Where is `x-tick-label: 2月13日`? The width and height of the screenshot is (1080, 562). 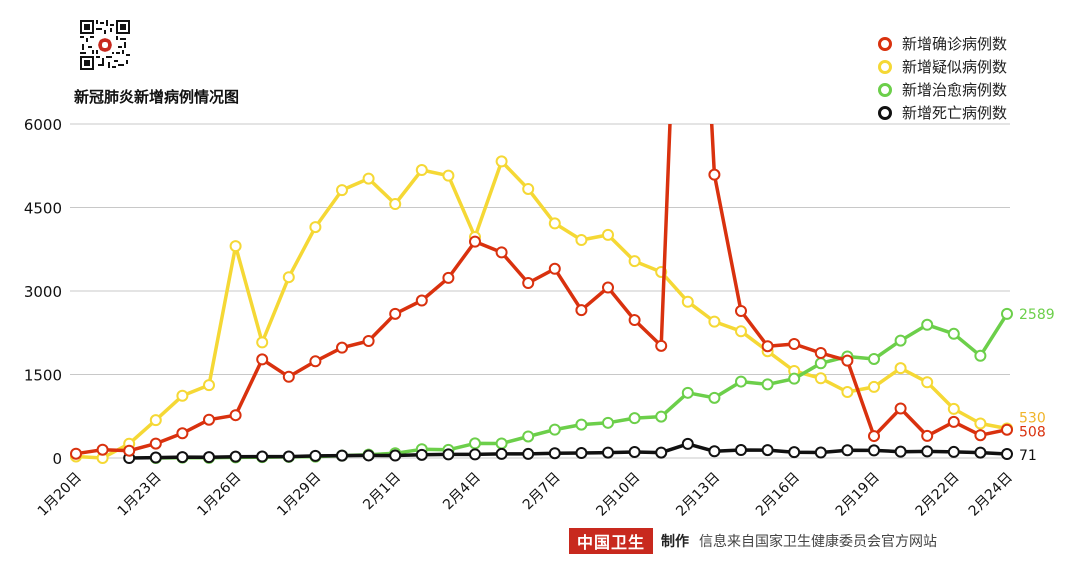 x-tick-label: 2月13日 is located at coordinates (698, 495).